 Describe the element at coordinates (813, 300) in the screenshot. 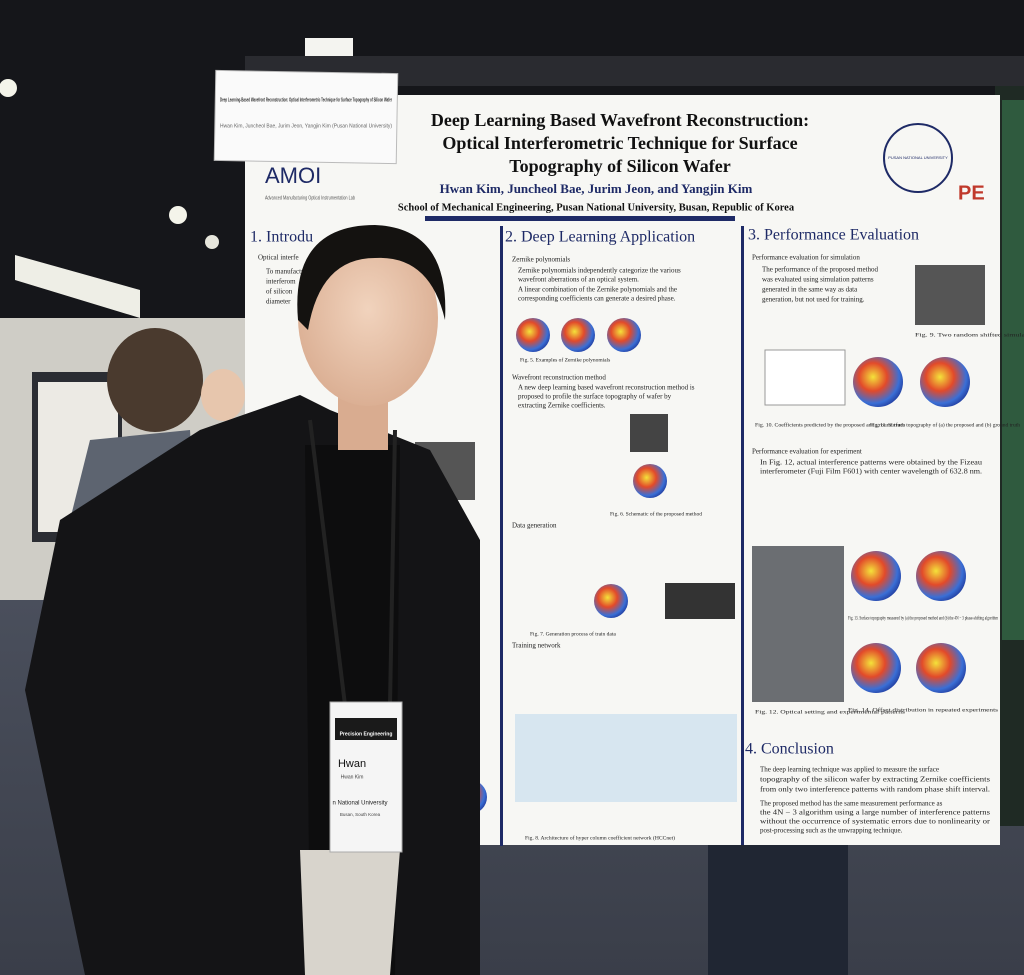

I see `body-text: generation, but not used for training.` at that location.